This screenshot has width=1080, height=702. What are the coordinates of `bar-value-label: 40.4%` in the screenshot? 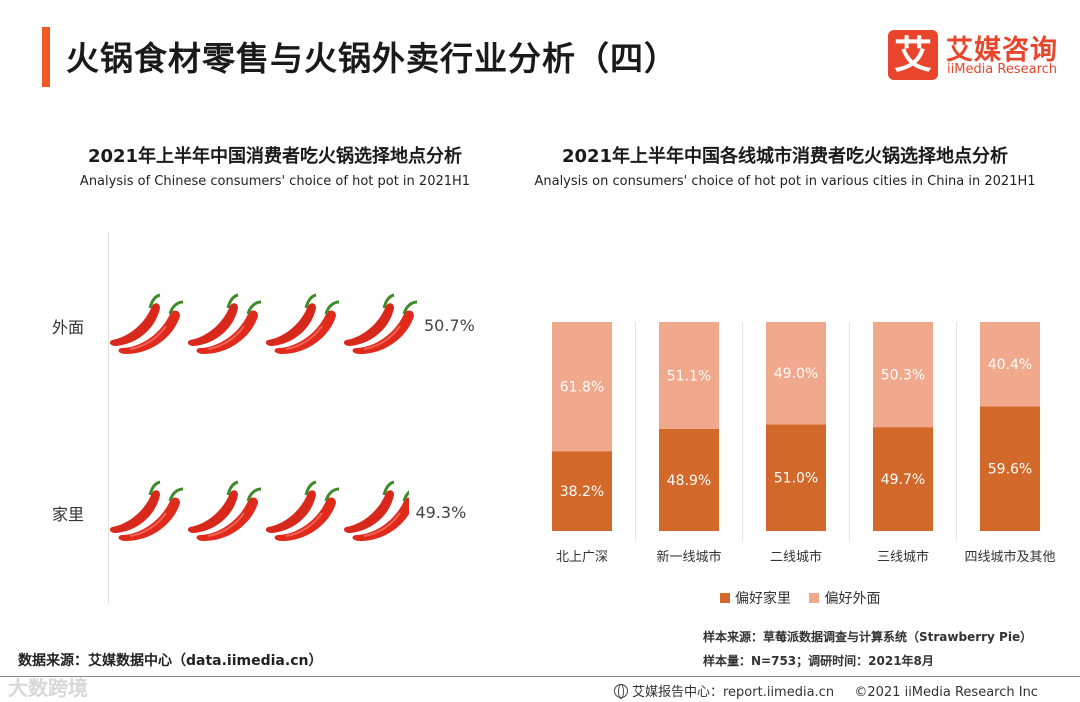 It's located at (1010, 365).